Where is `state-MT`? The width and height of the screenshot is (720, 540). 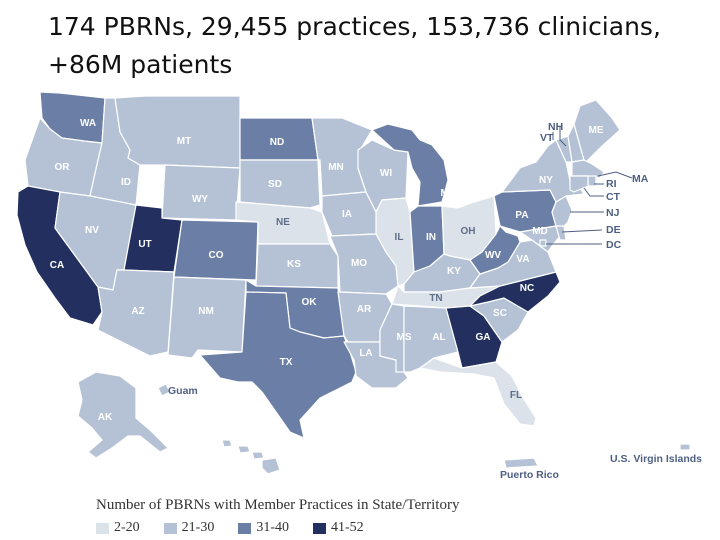 state-MT is located at coordinates (177, 132).